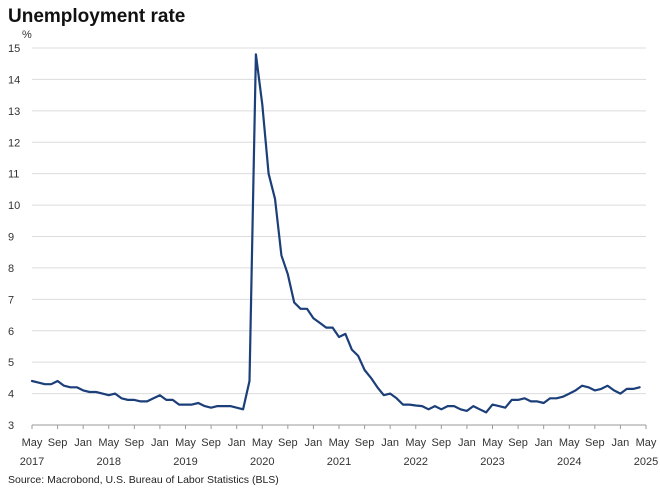  I want to click on chart-title: Unemployment rate, so click(97, 16).